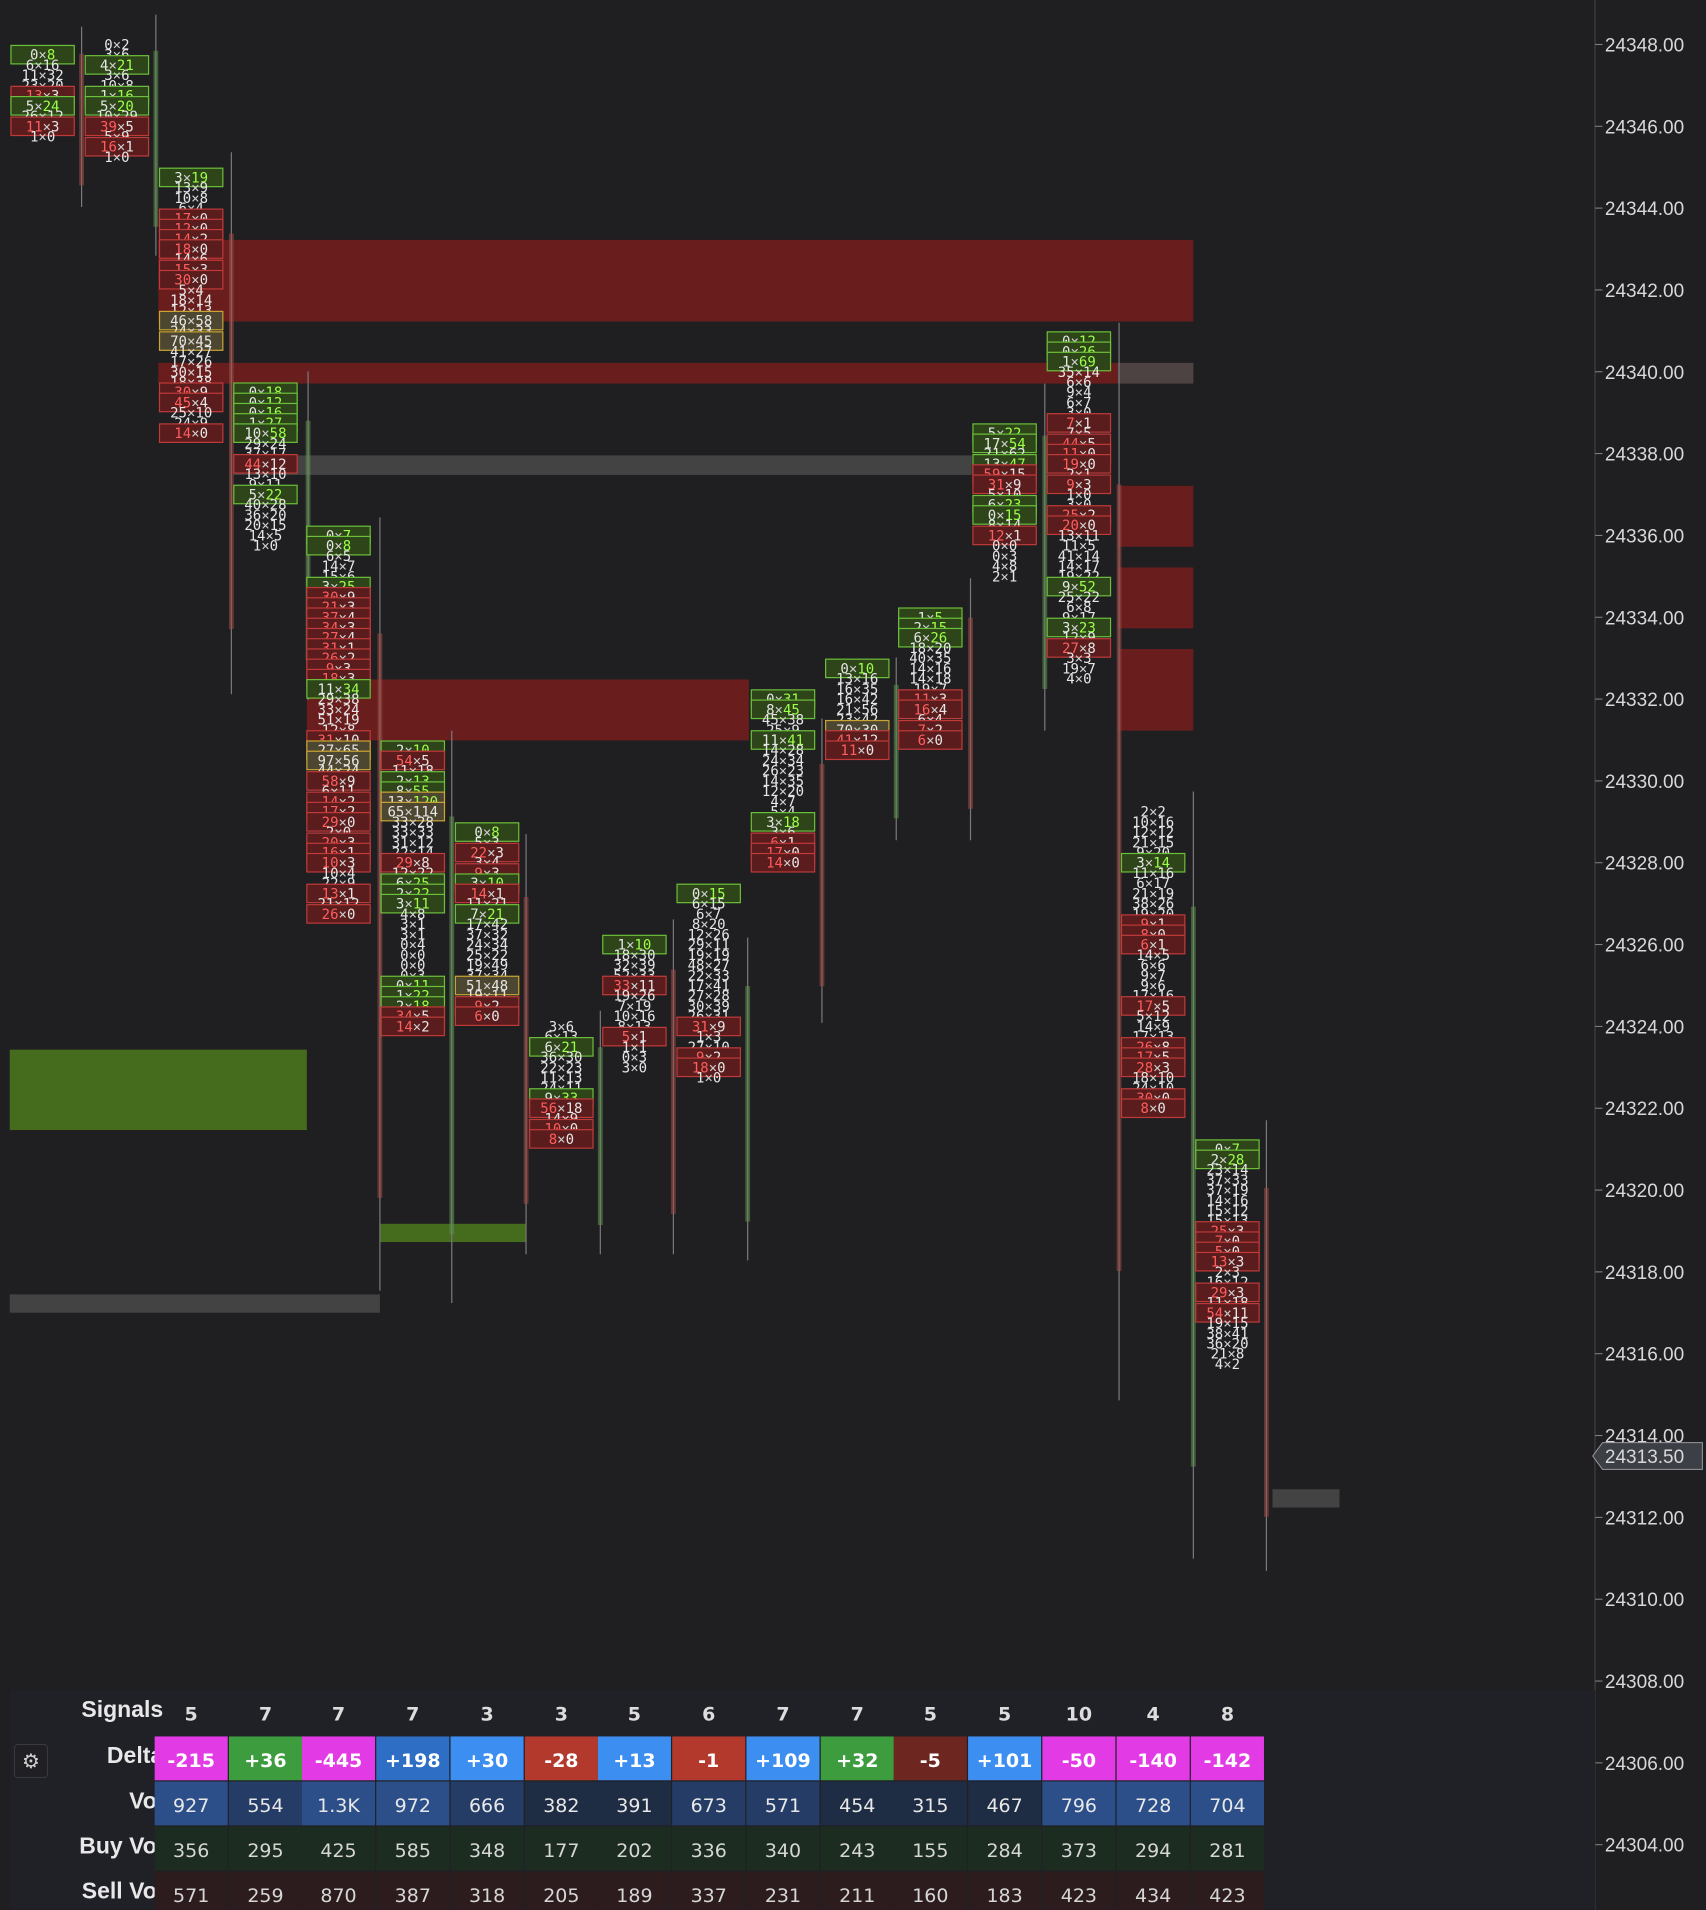 The width and height of the screenshot is (1706, 1910). What do you see at coordinates (43, 127) in the screenshot?
I see `footprint-cell: 11×3` at bounding box center [43, 127].